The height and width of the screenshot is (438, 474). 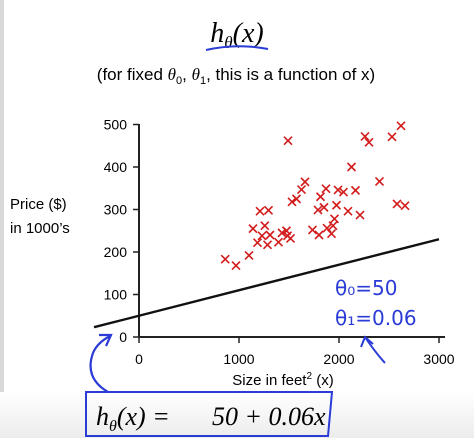 I want to click on theta0-annotation: θ₀=50, so click(x=366, y=288).